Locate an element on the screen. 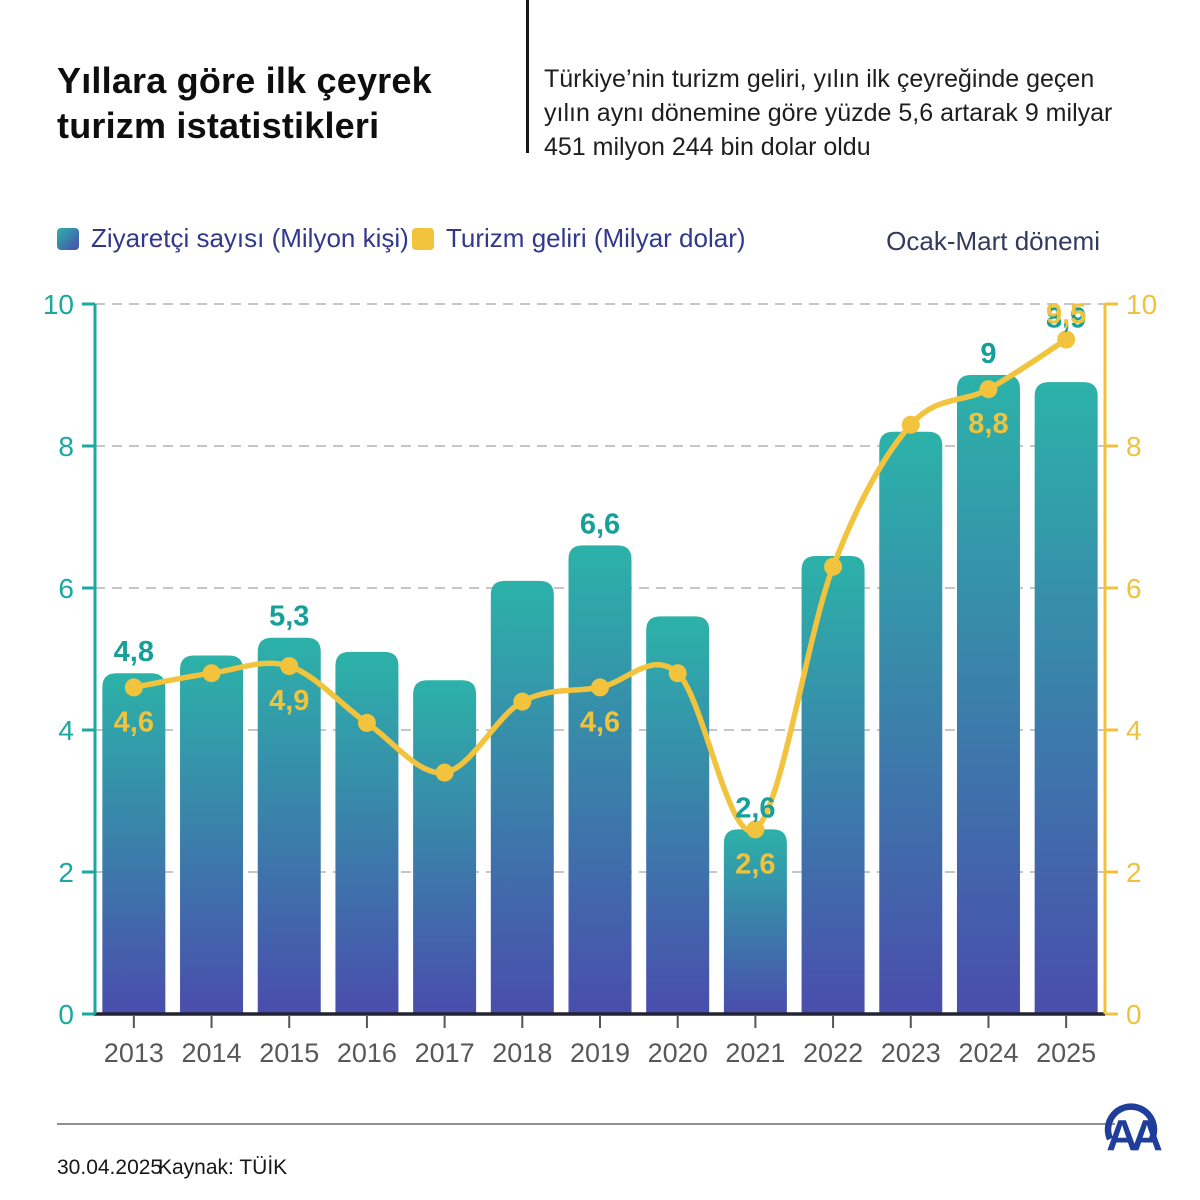 The width and height of the screenshot is (1200, 1200). right-tick-4: 4 is located at coordinates (1134, 730).